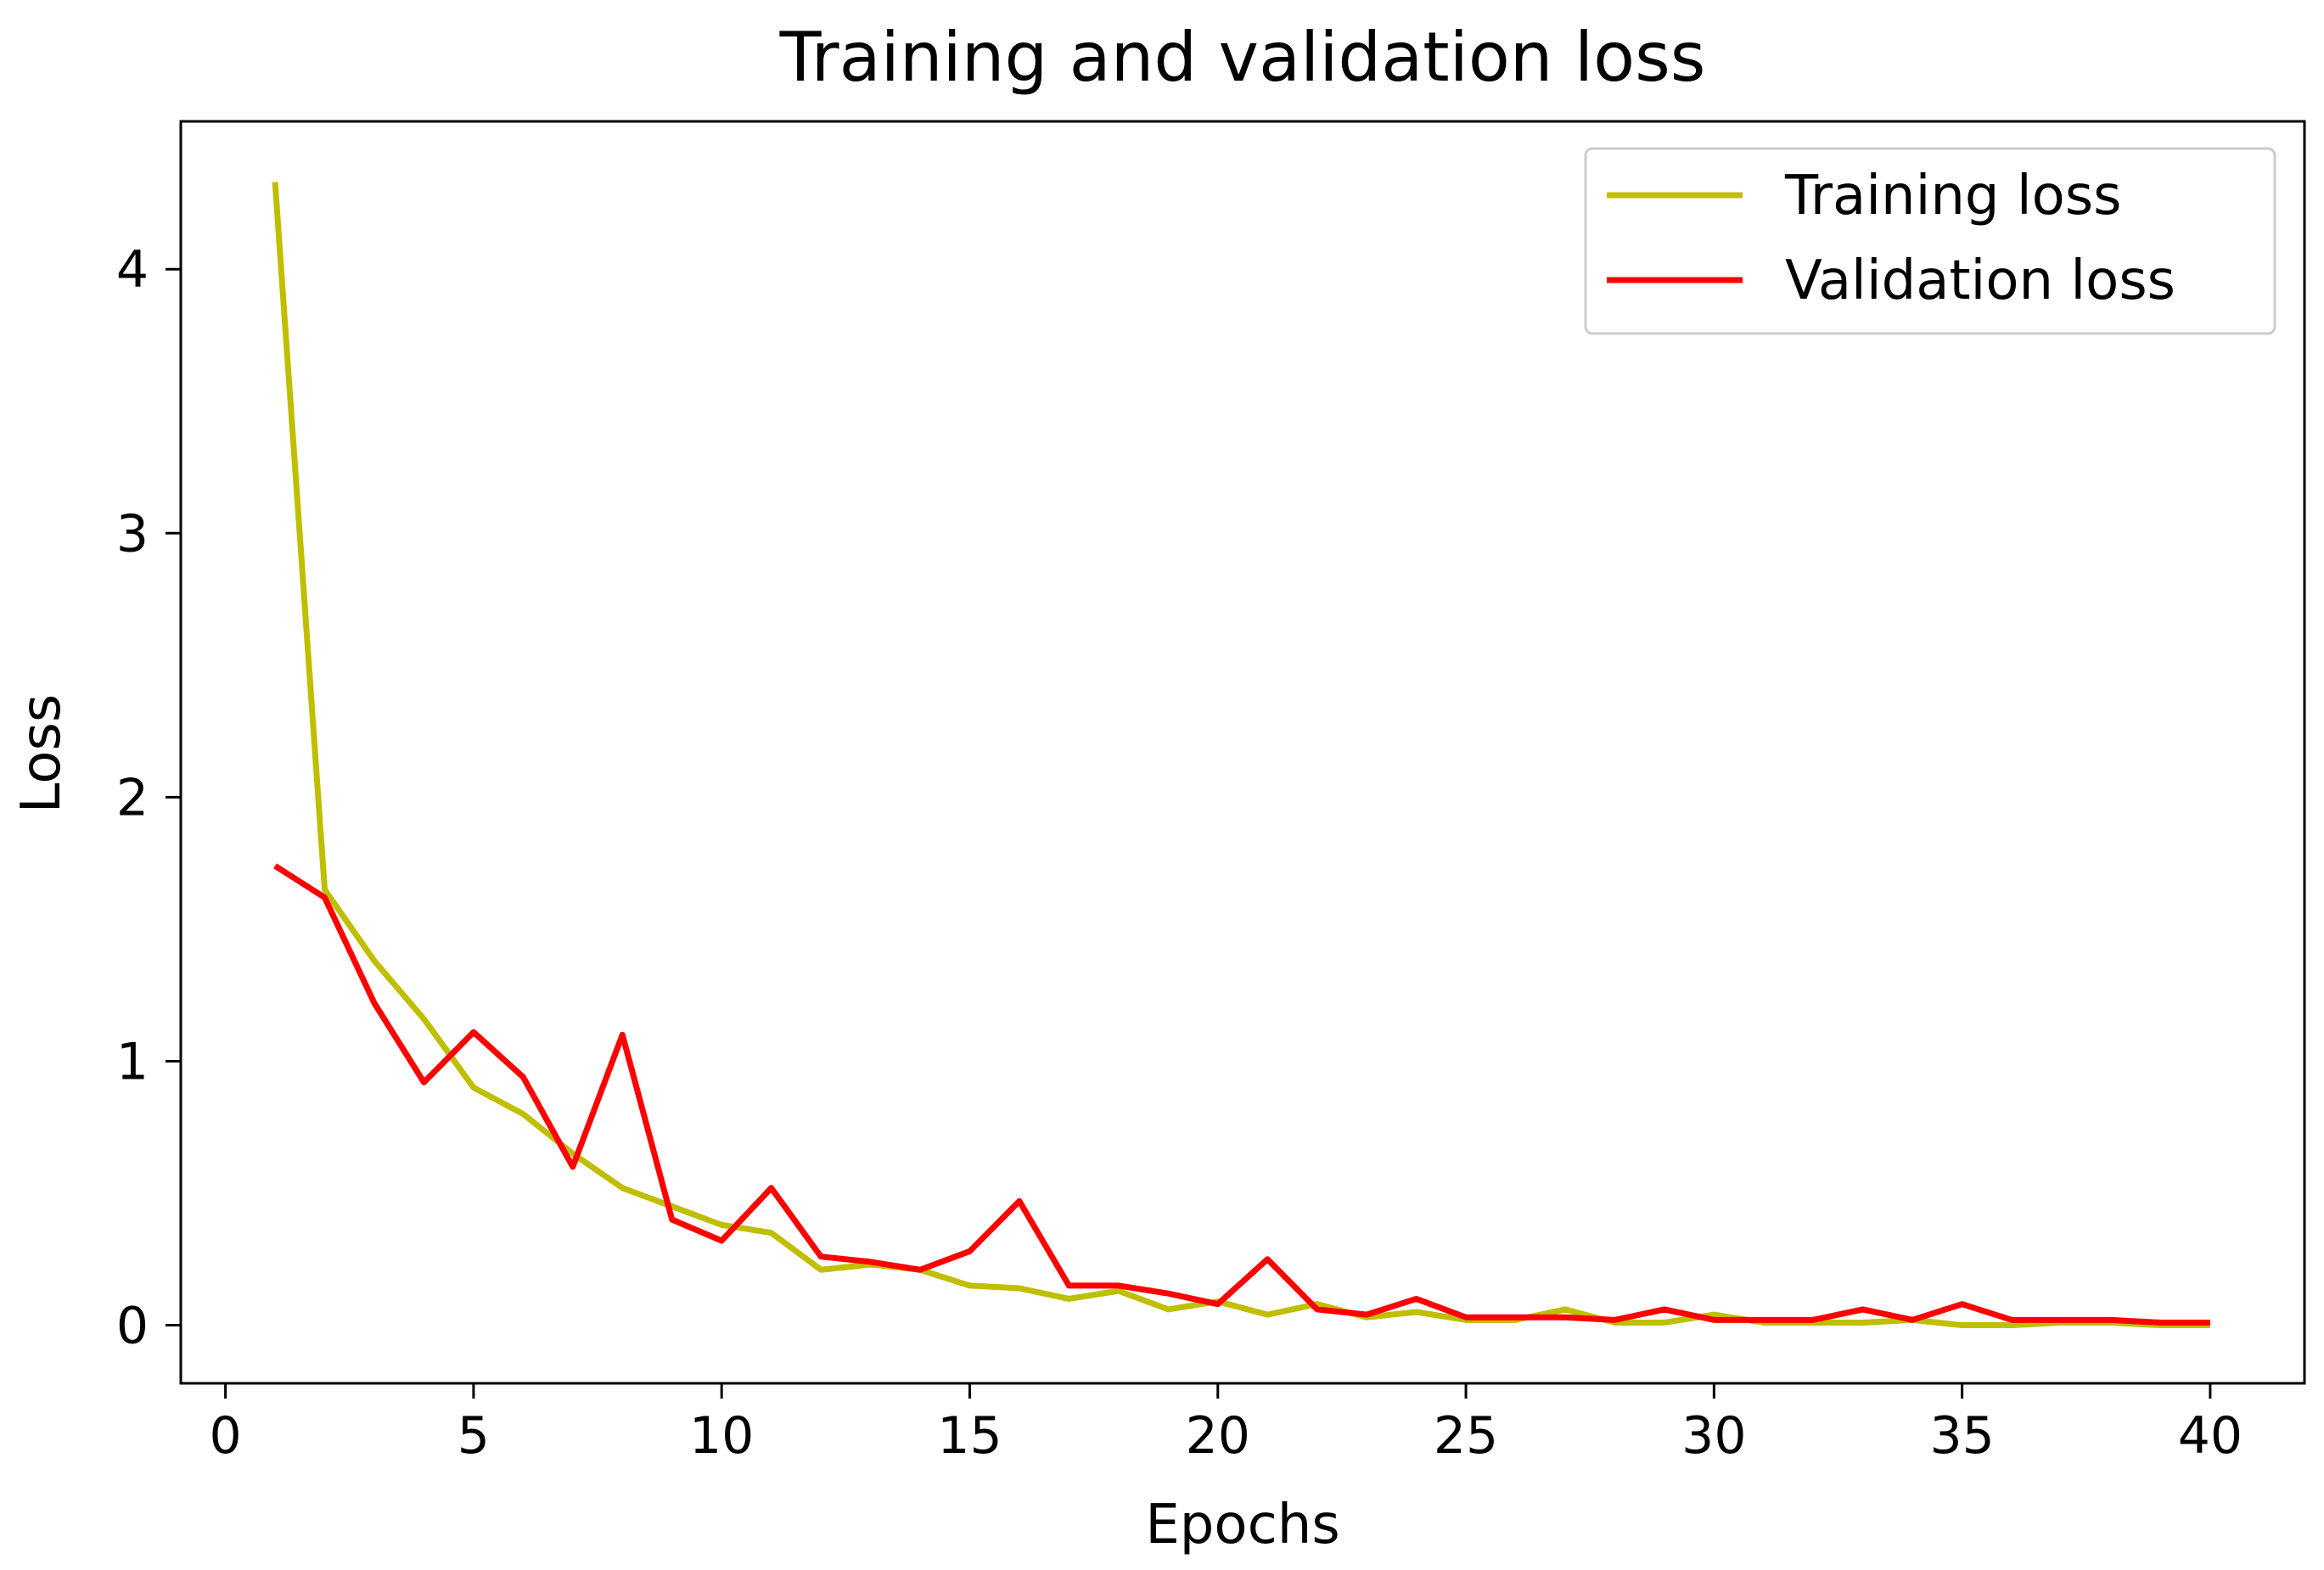  Describe the element at coordinates (1218, 1436) in the screenshot. I see `x-tick-label: 20` at that location.